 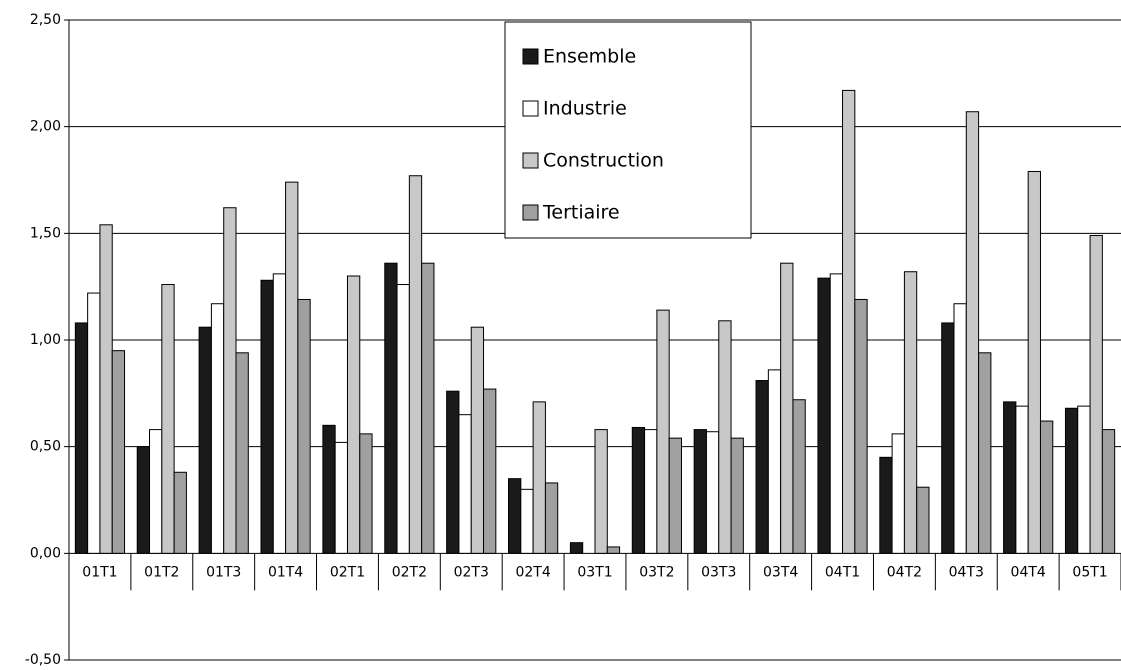 I want to click on x-tick-label: 03T4, so click(x=780, y=572).